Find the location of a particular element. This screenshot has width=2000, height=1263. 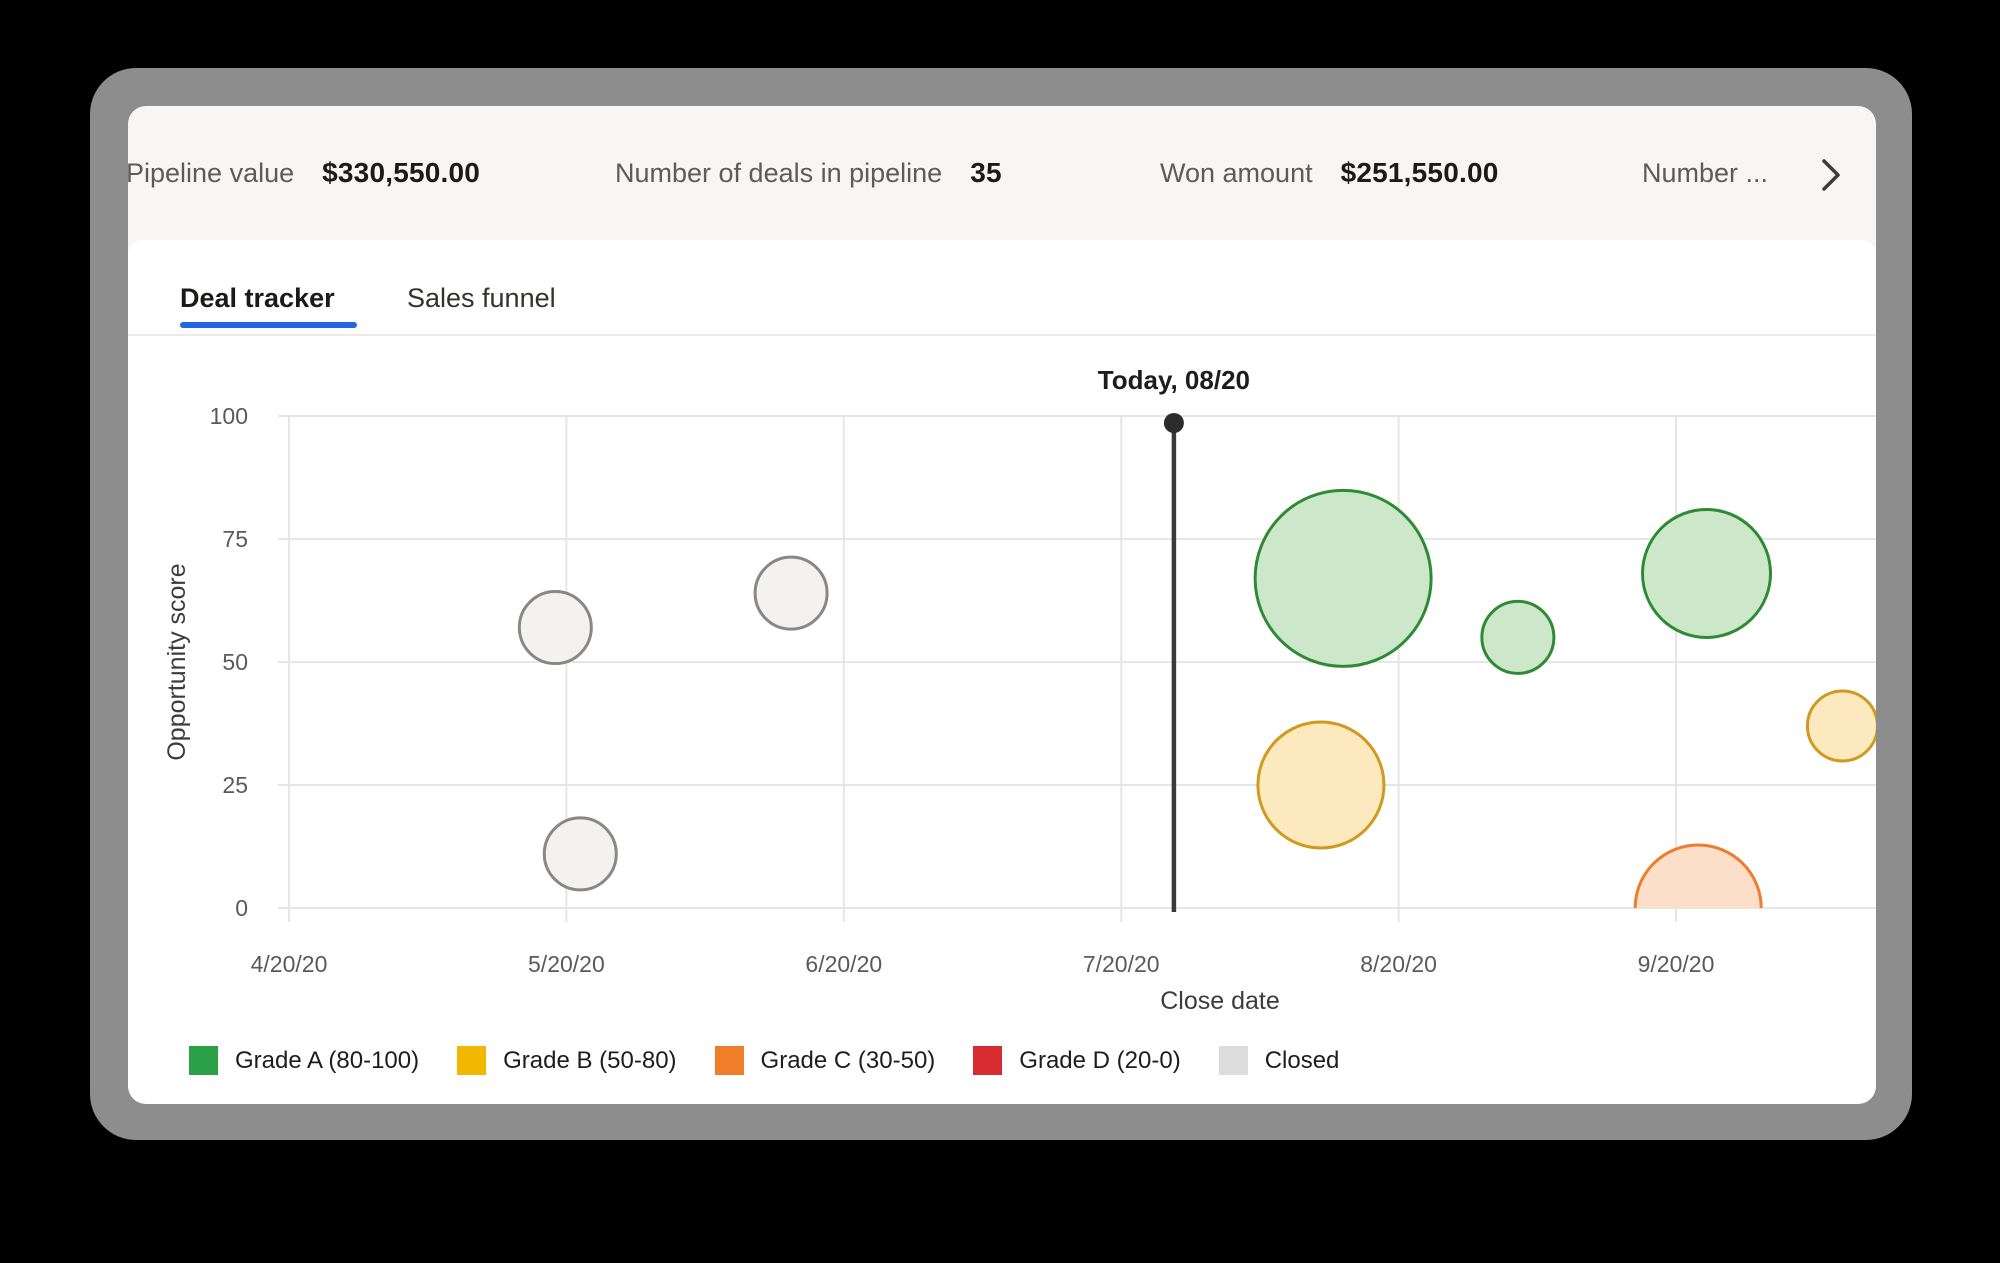

stat-label: Number of deals in pipeline is located at coordinates (779, 172).